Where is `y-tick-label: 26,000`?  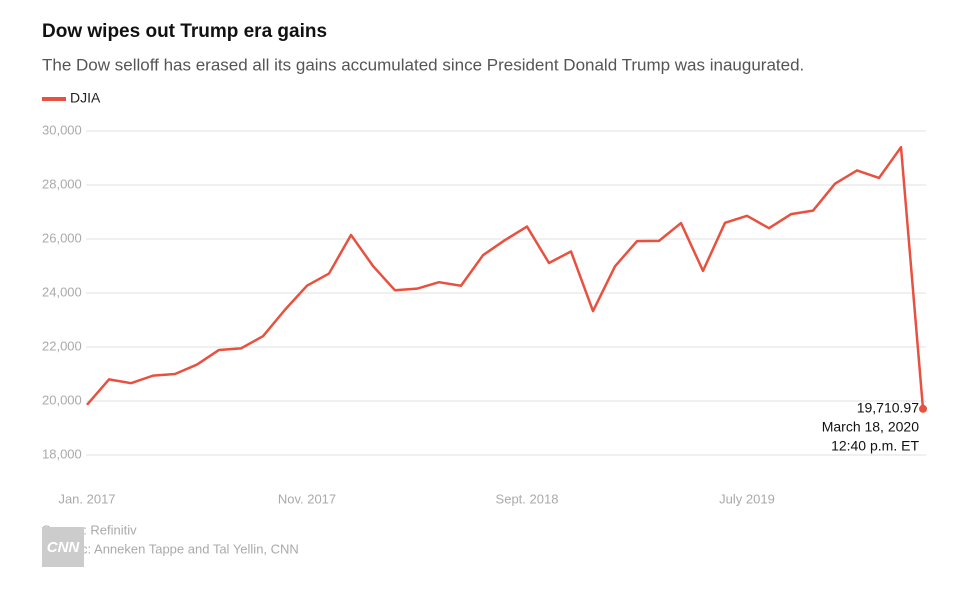 y-tick-label: 26,000 is located at coordinates (62, 237).